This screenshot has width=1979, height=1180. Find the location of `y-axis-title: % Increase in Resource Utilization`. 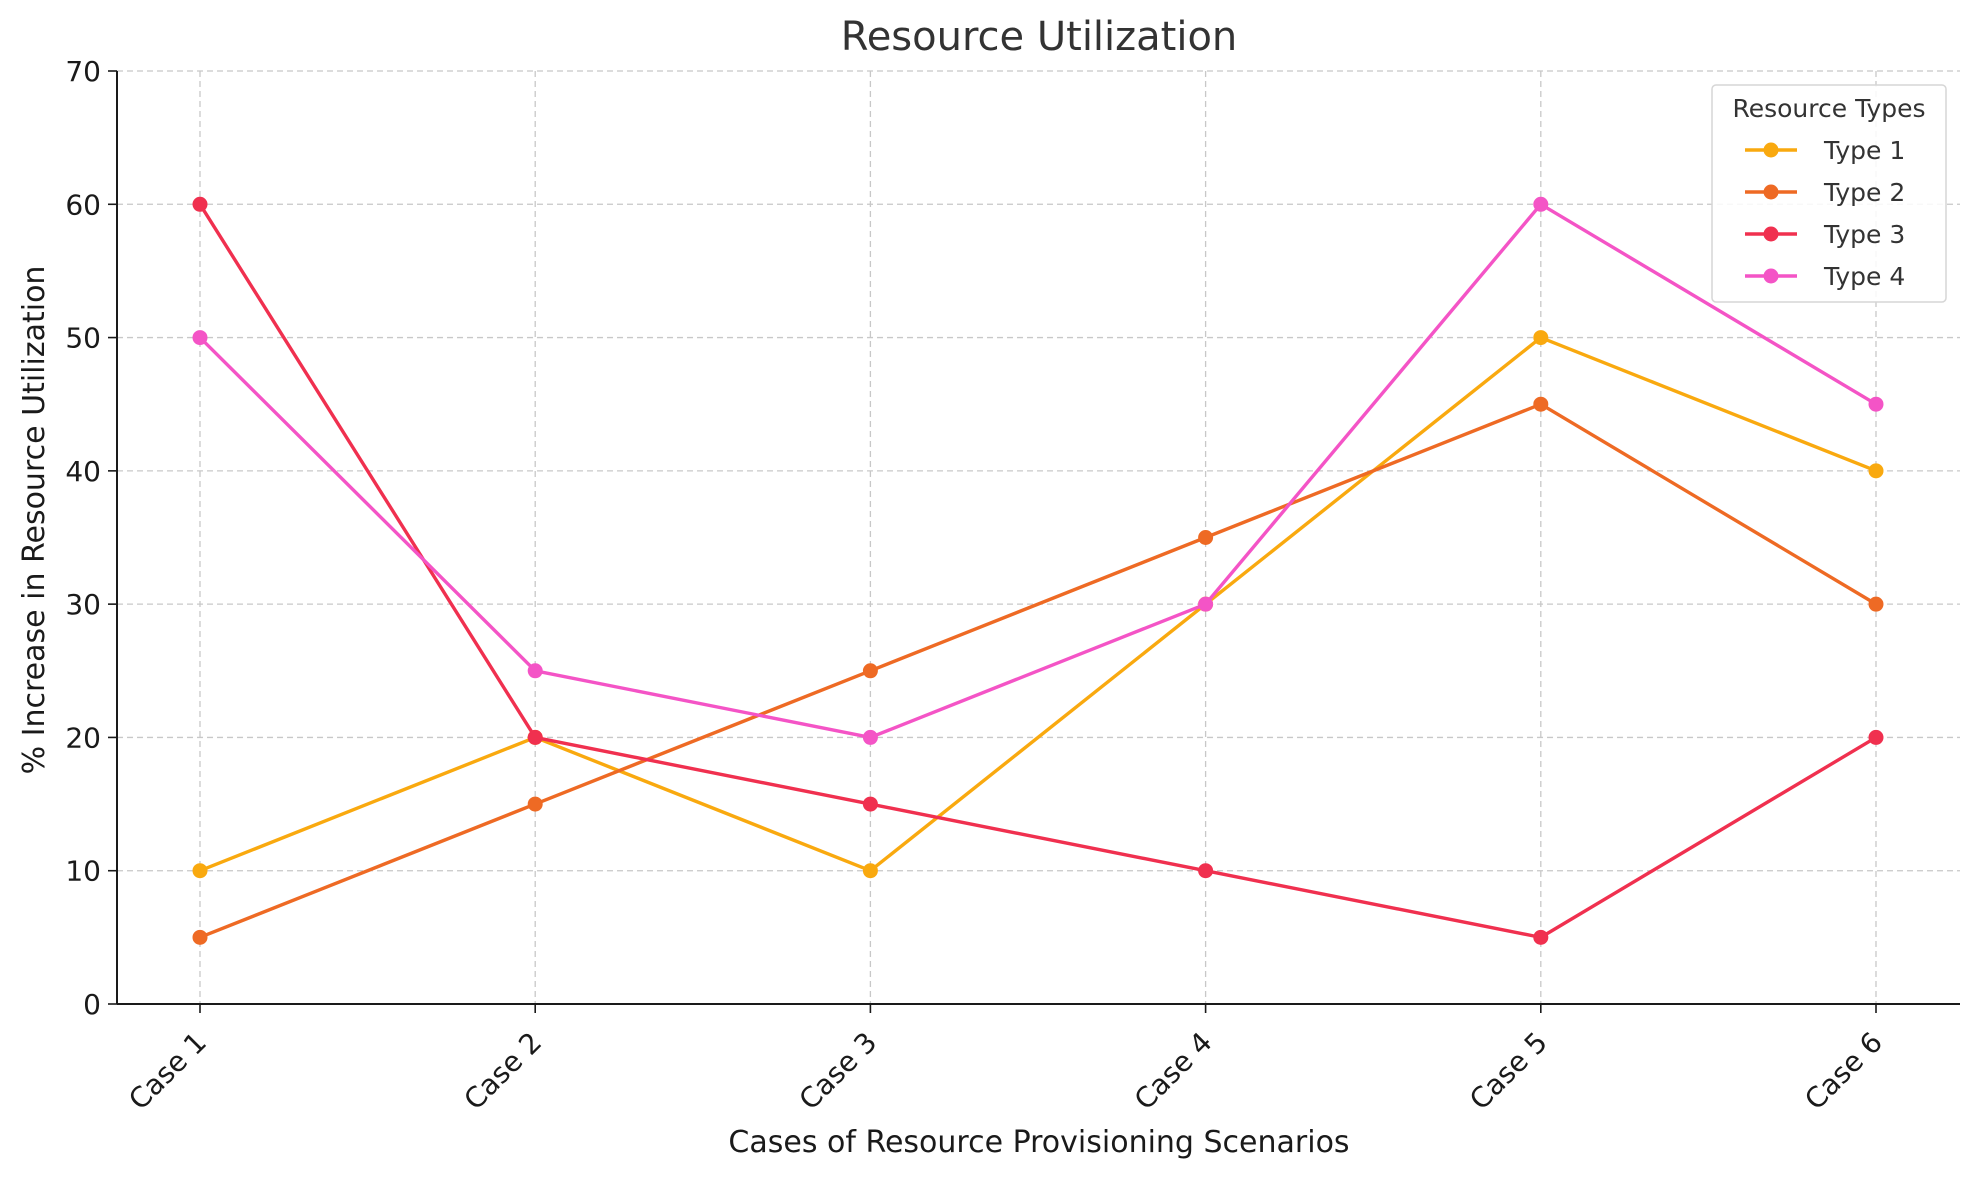

y-axis-title: % Increase in Resource Utilization is located at coordinates (34, 520).